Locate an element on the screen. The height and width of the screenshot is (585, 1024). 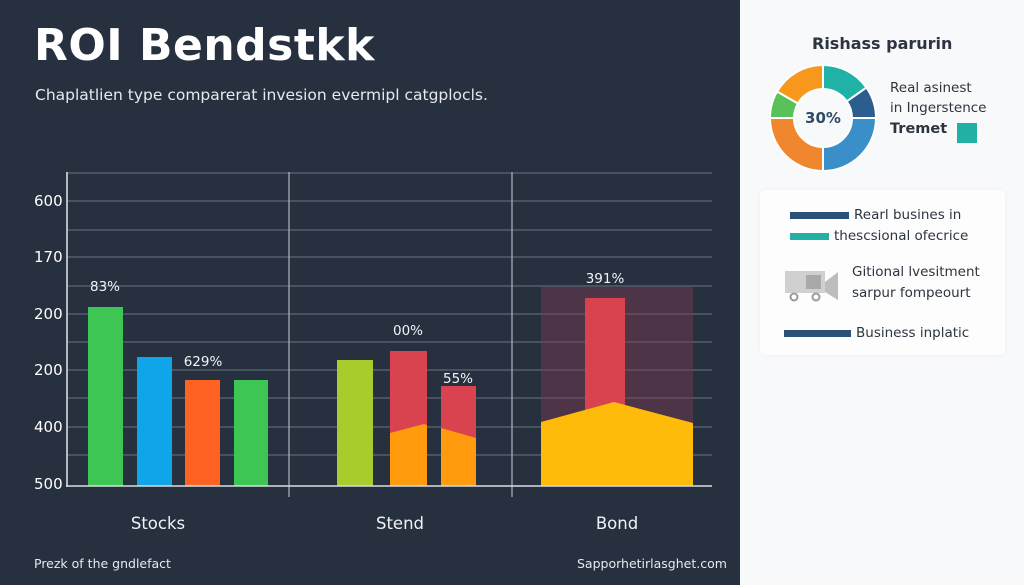
teal-bar-icon is located at coordinates (809, 236).